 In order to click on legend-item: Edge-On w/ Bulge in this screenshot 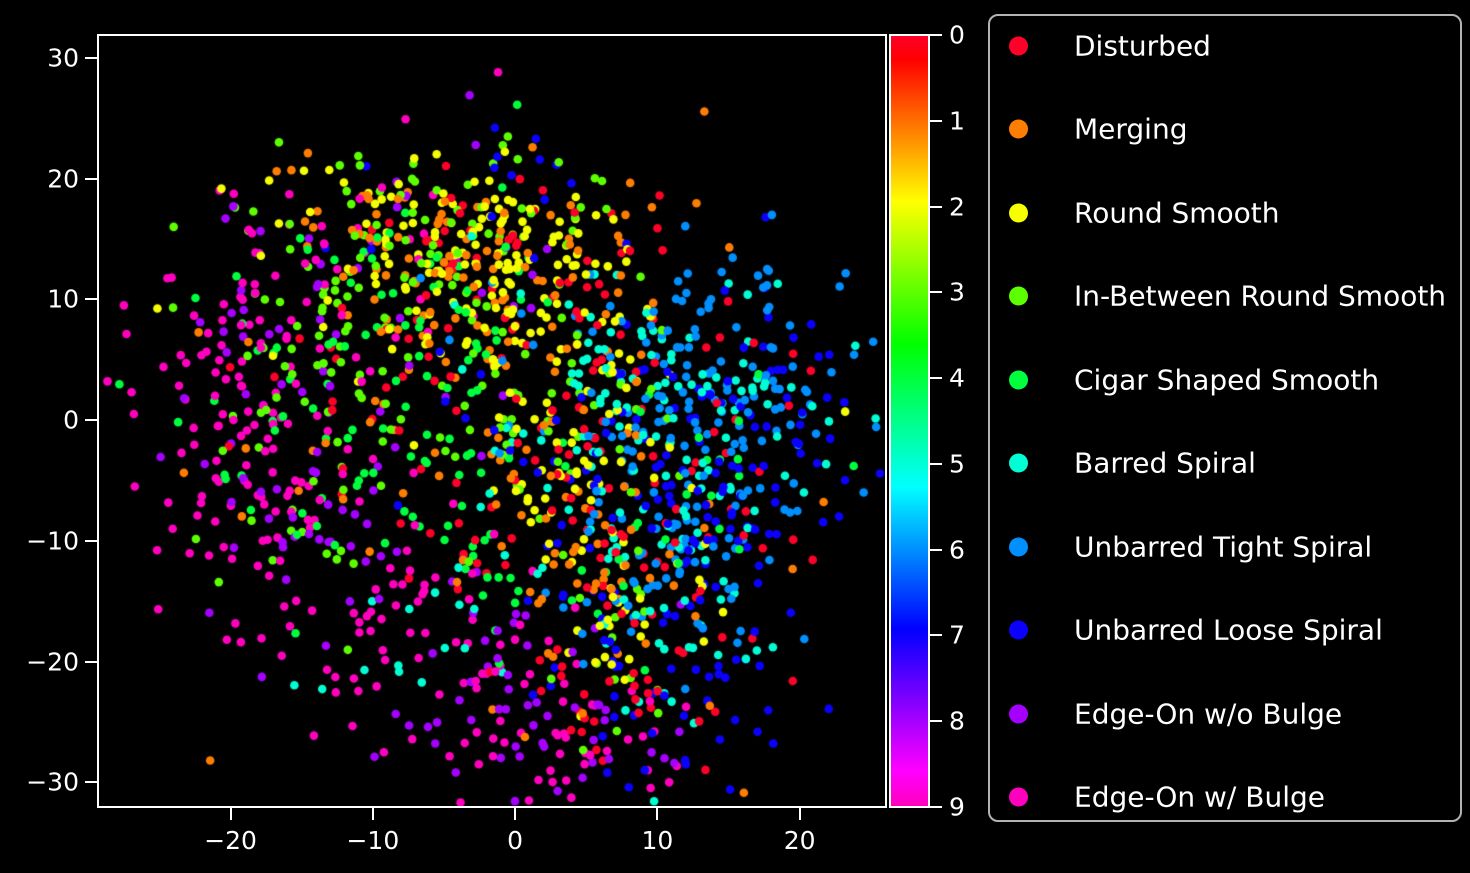, I will do `click(1225, 797)`.